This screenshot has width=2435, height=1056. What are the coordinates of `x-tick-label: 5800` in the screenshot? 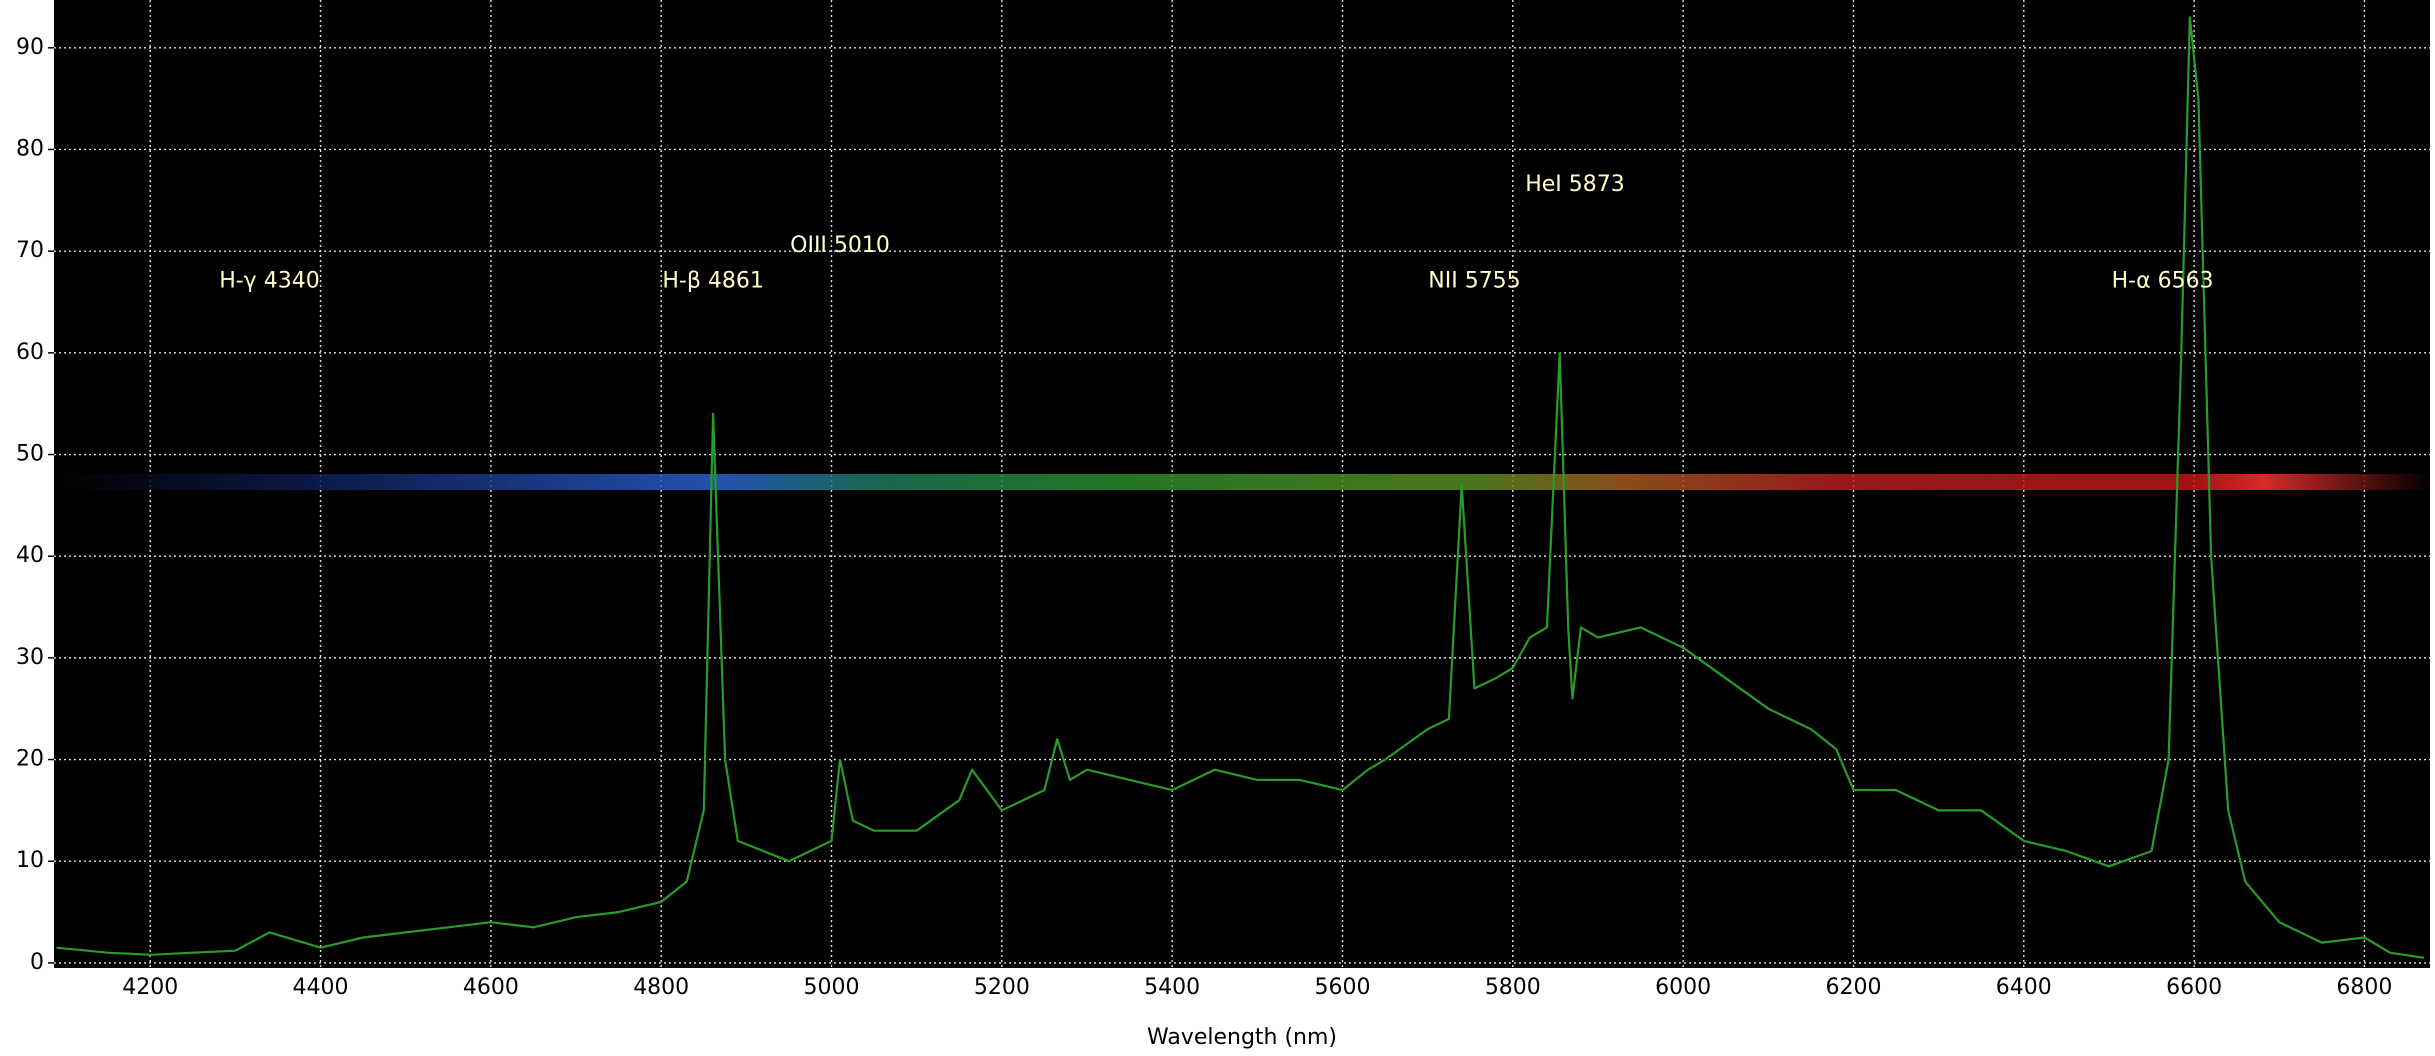 It's located at (1513, 987).